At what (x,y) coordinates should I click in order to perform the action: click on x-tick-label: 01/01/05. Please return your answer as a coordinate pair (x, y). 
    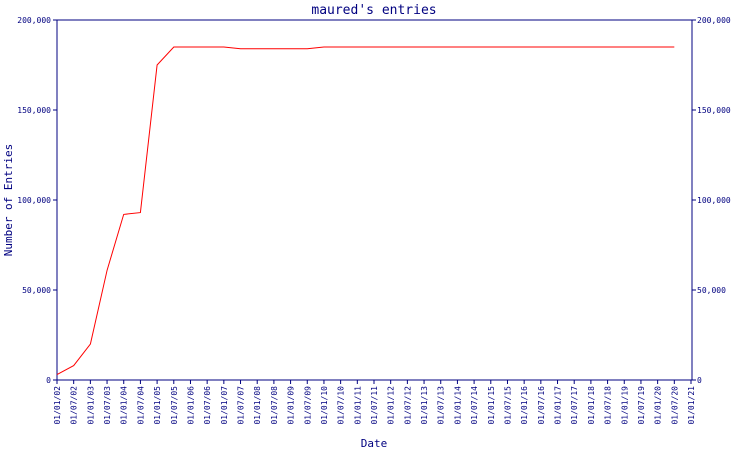
    Looking at the image, I should click on (157, 405).